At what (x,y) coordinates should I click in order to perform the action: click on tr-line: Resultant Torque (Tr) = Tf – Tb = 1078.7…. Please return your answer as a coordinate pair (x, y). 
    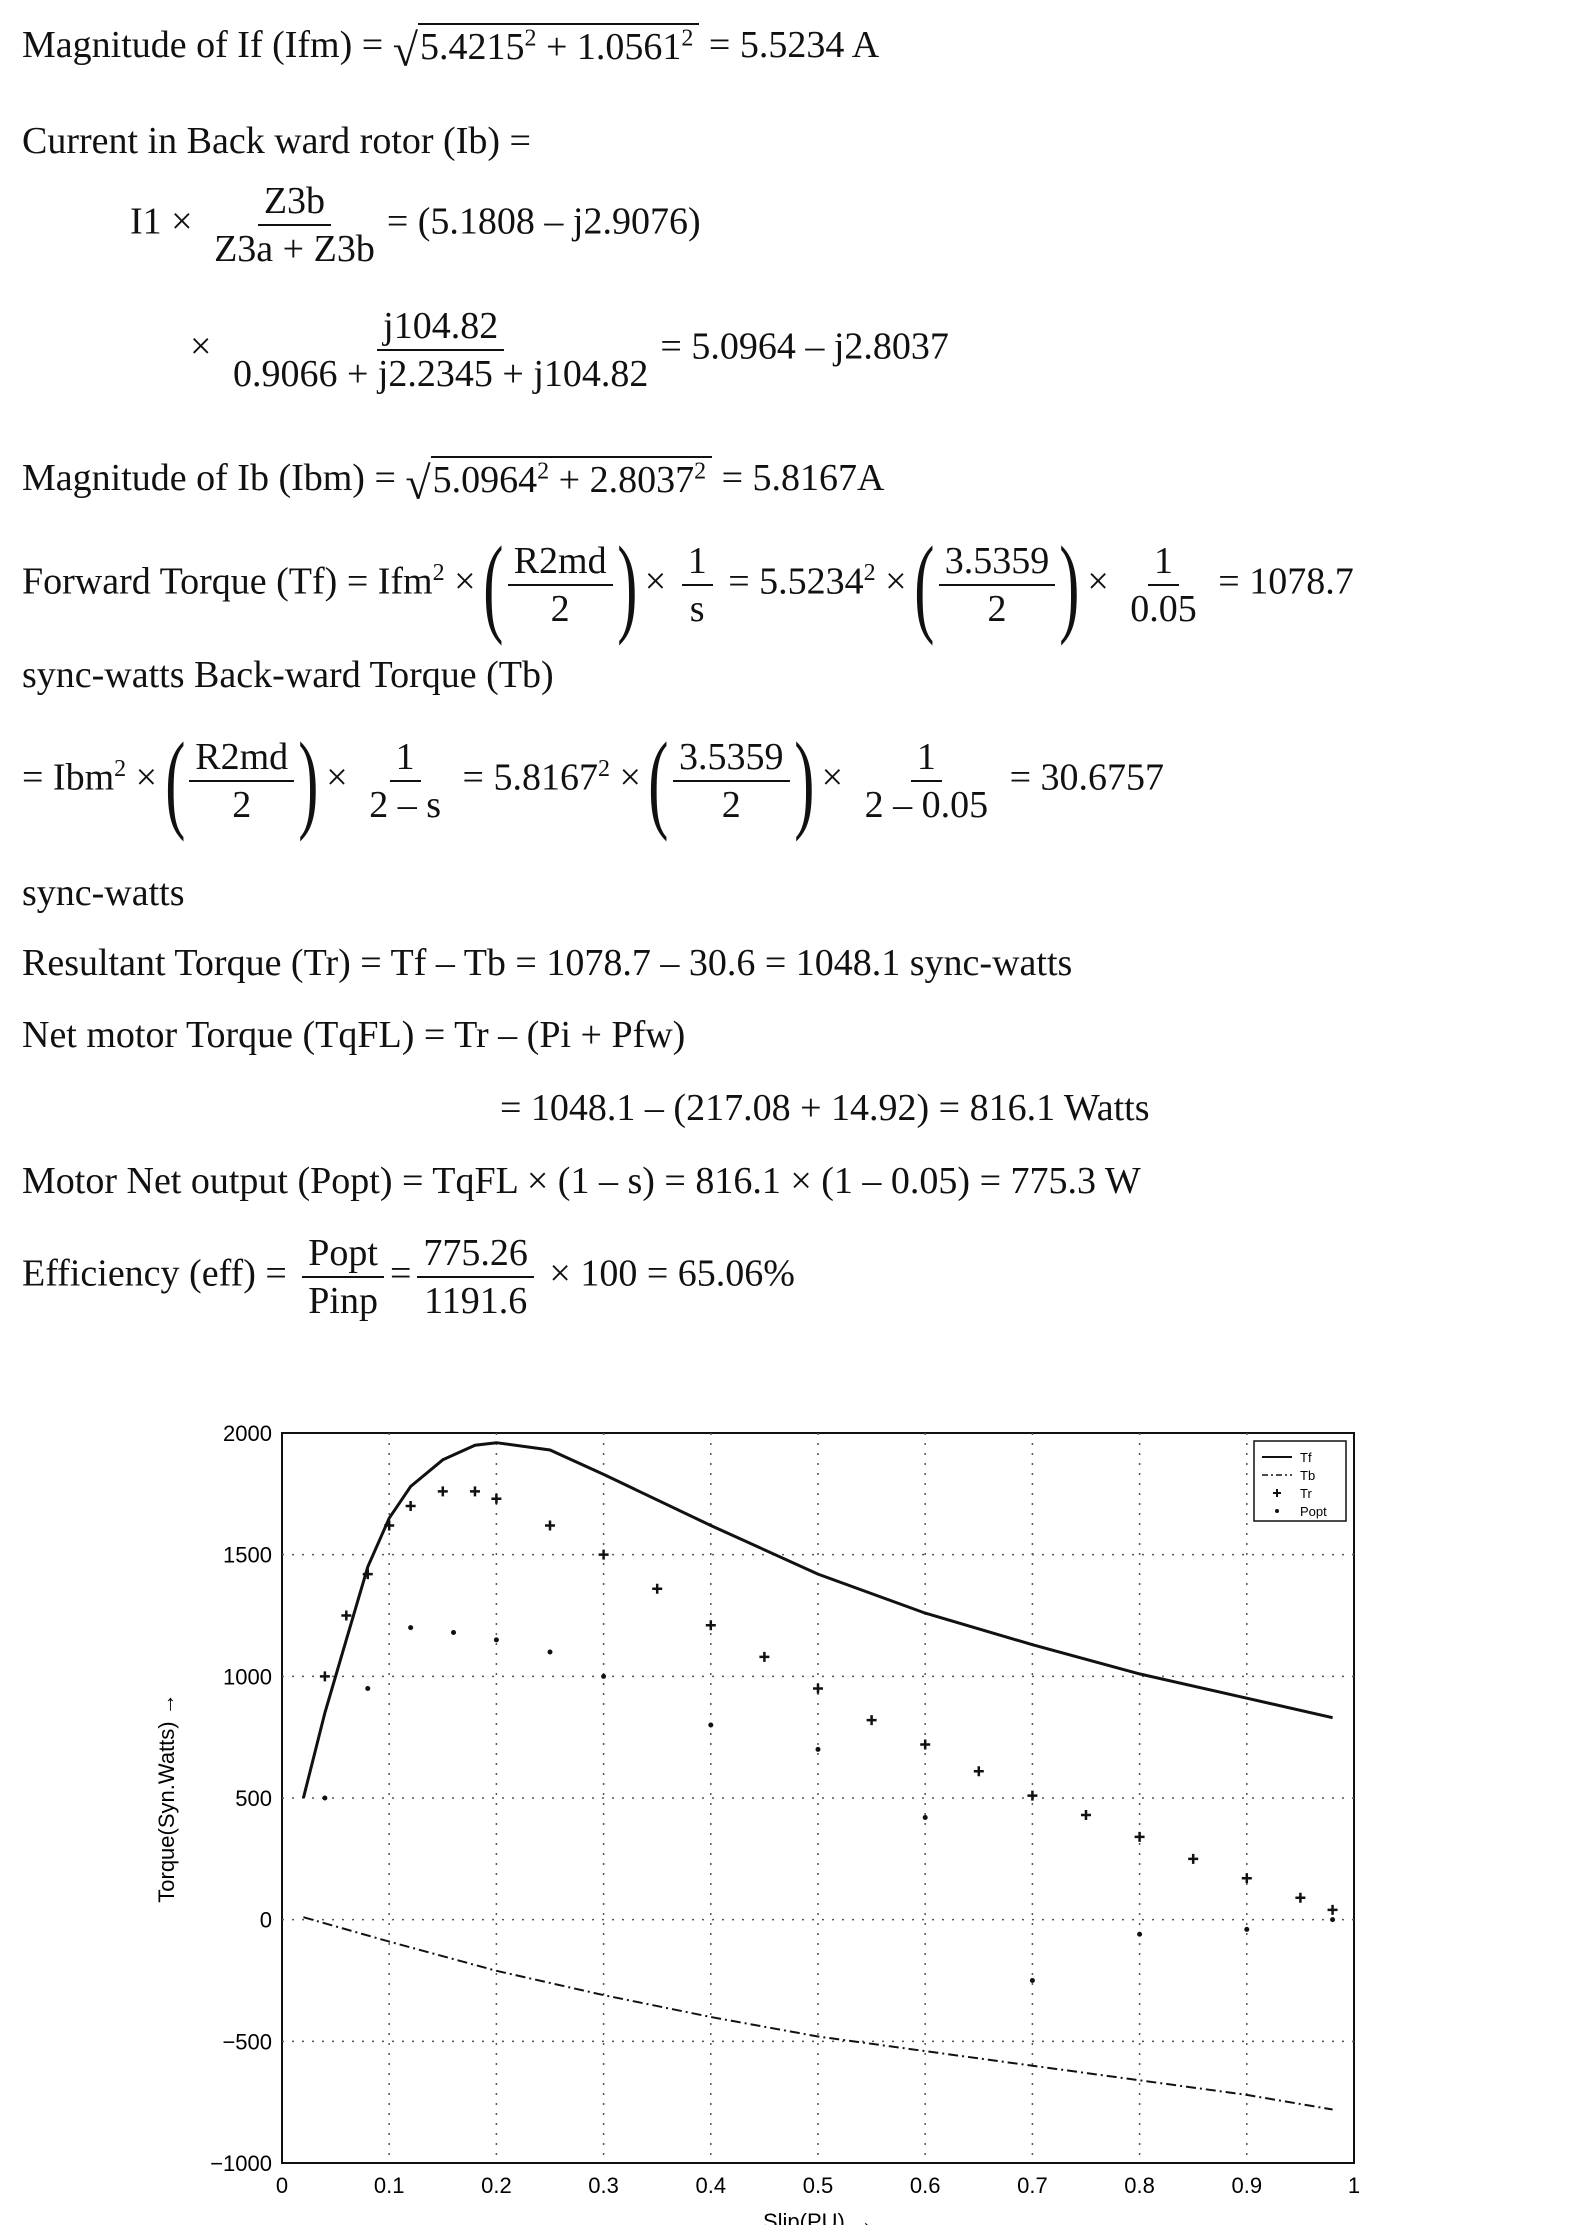
    Looking at the image, I should click on (547, 963).